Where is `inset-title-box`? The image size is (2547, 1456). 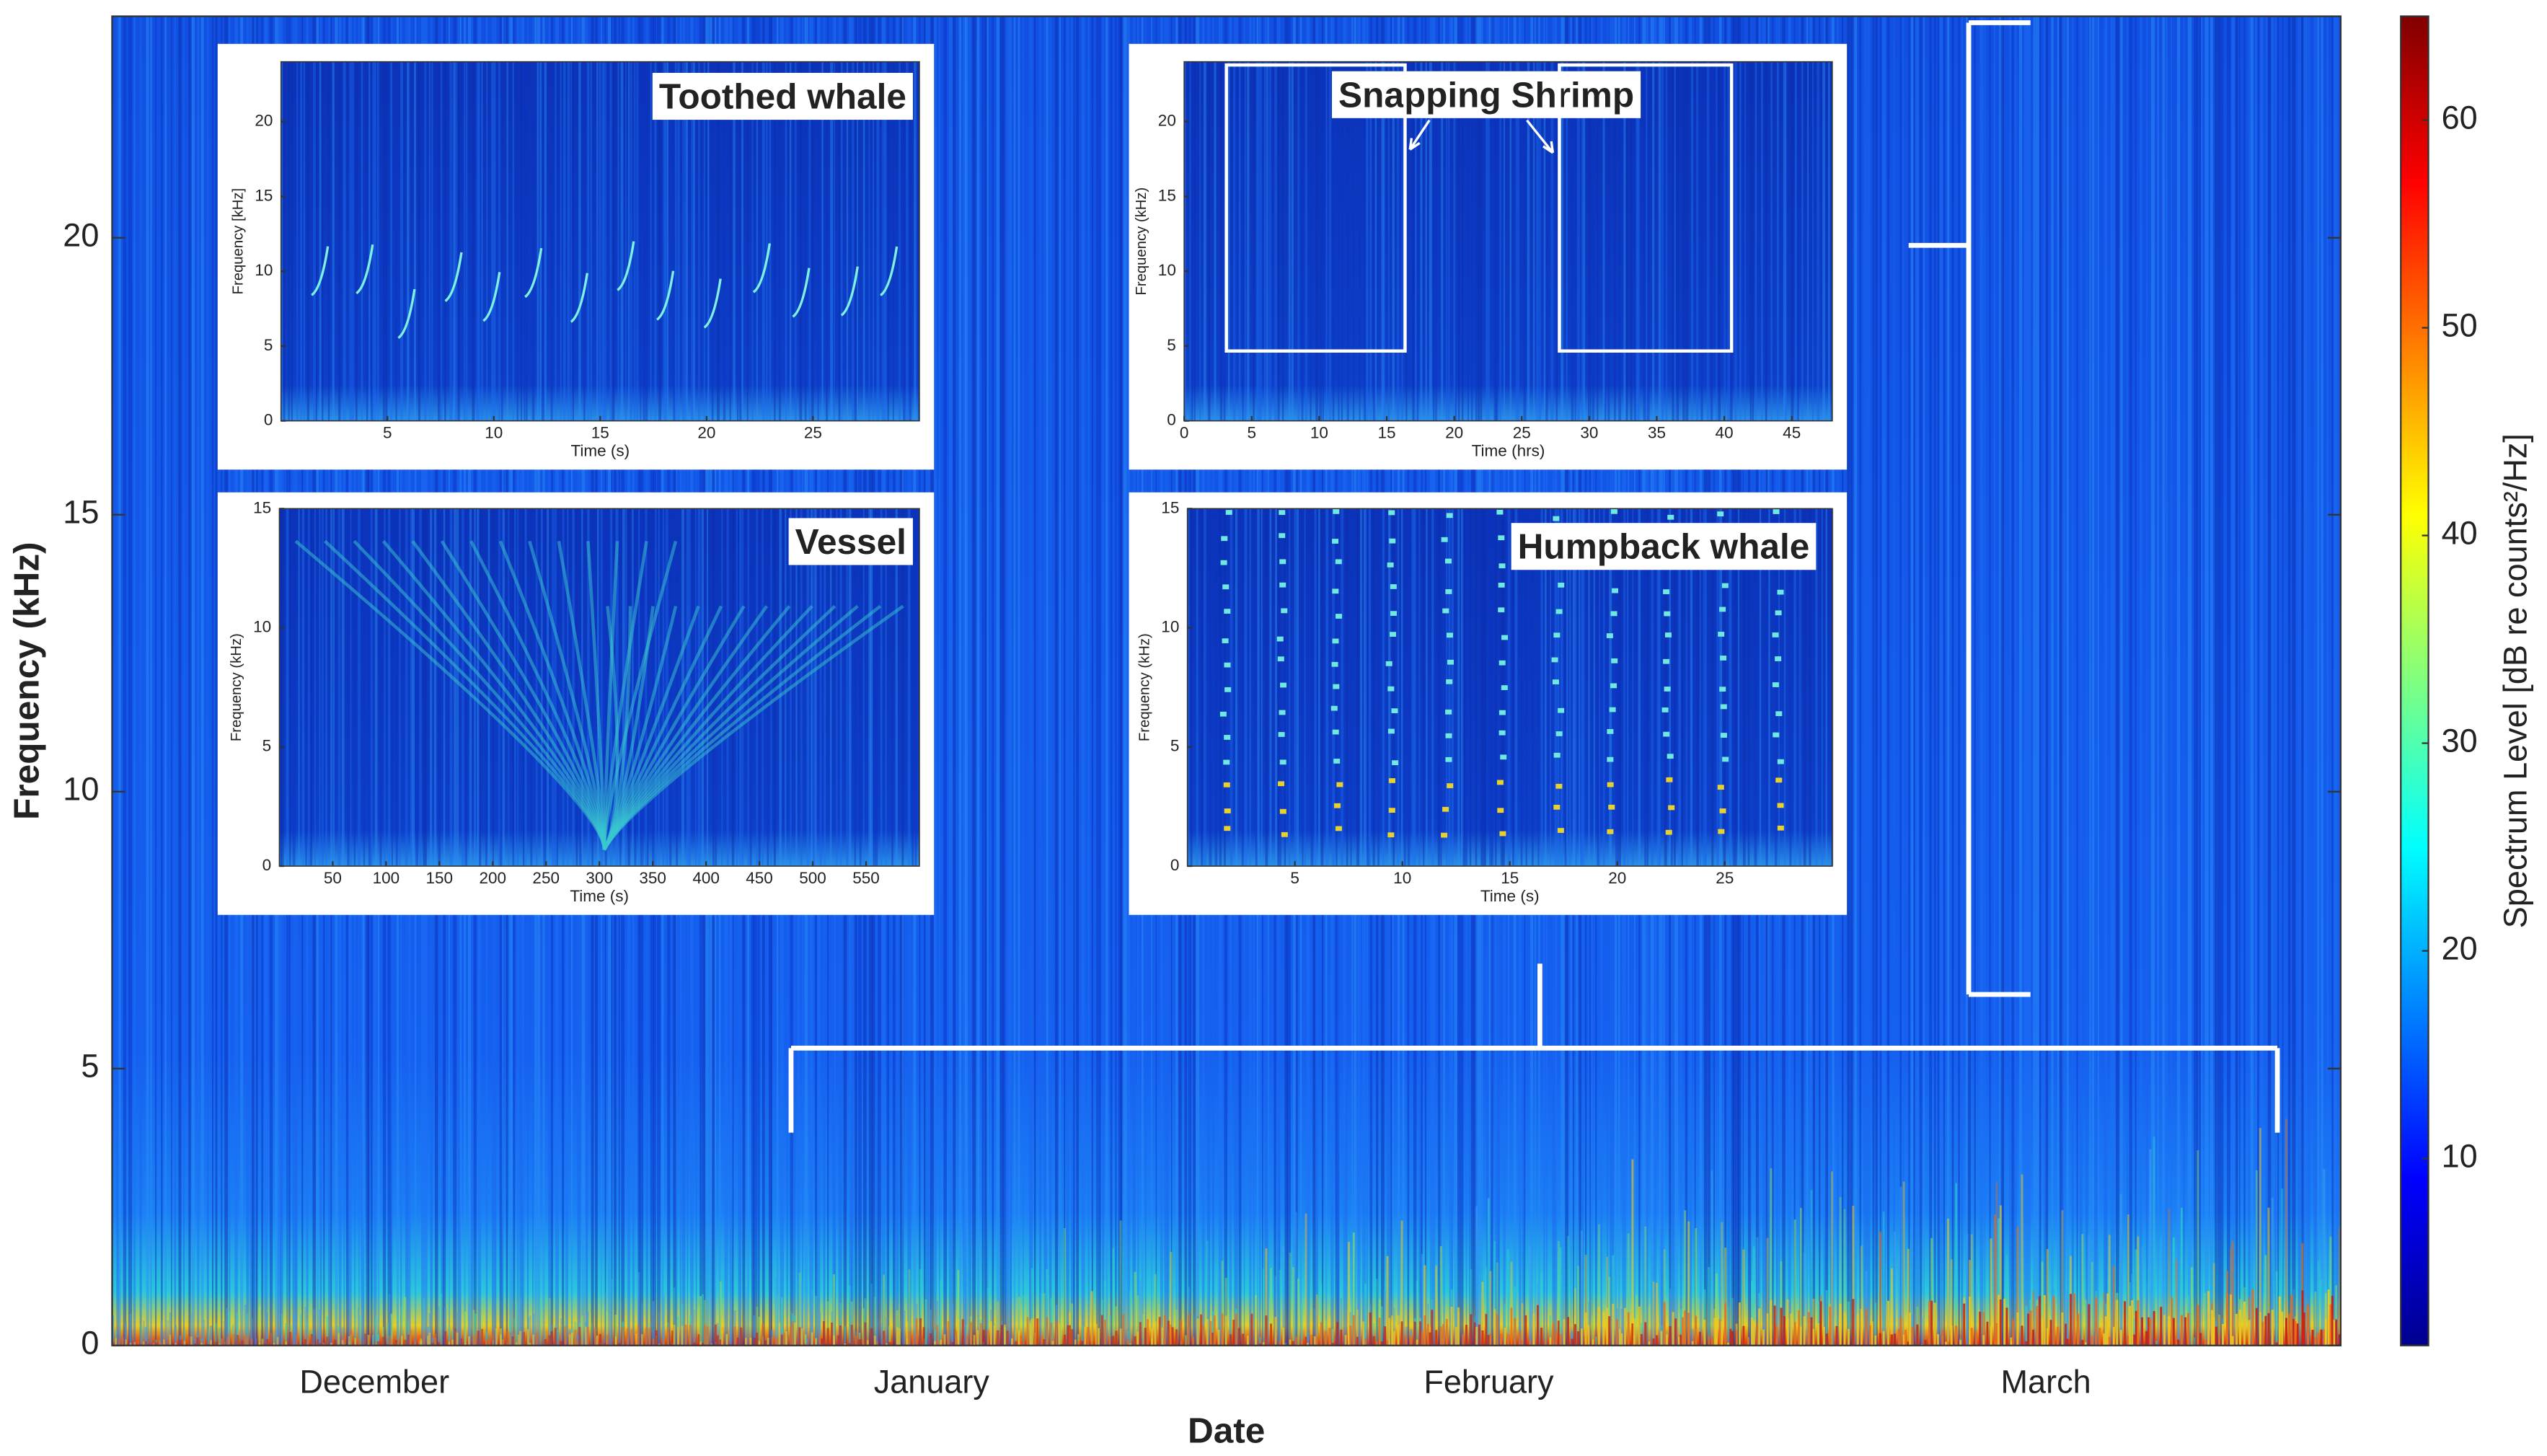
inset-title-box is located at coordinates (1664, 546).